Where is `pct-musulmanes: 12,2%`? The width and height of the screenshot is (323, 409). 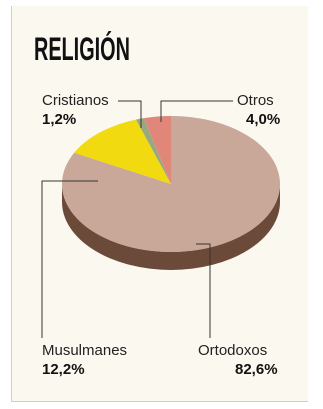 pct-musulmanes: 12,2% is located at coordinates (63, 369).